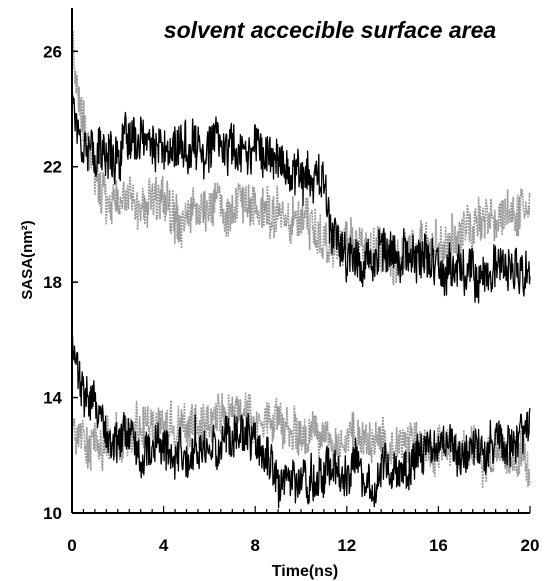  I want to click on x-tick-label: 4, so click(164, 545).